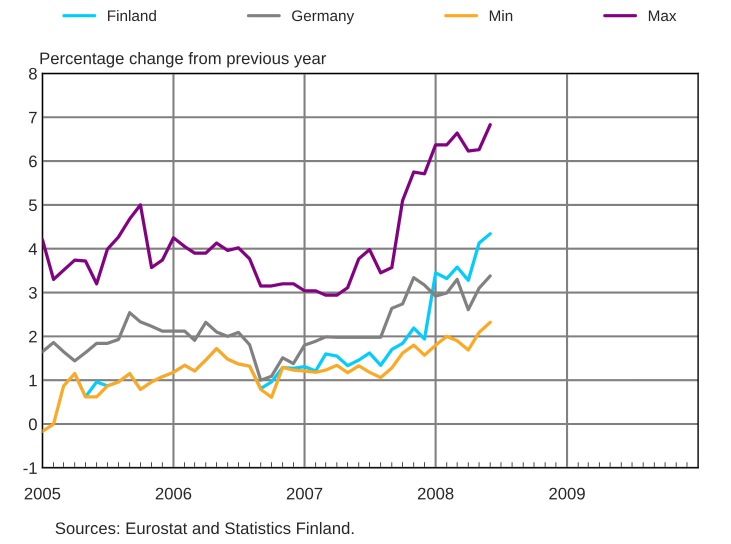  What do you see at coordinates (33, 118) in the screenshot?
I see `y-tick-label: 7` at bounding box center [33, 118].